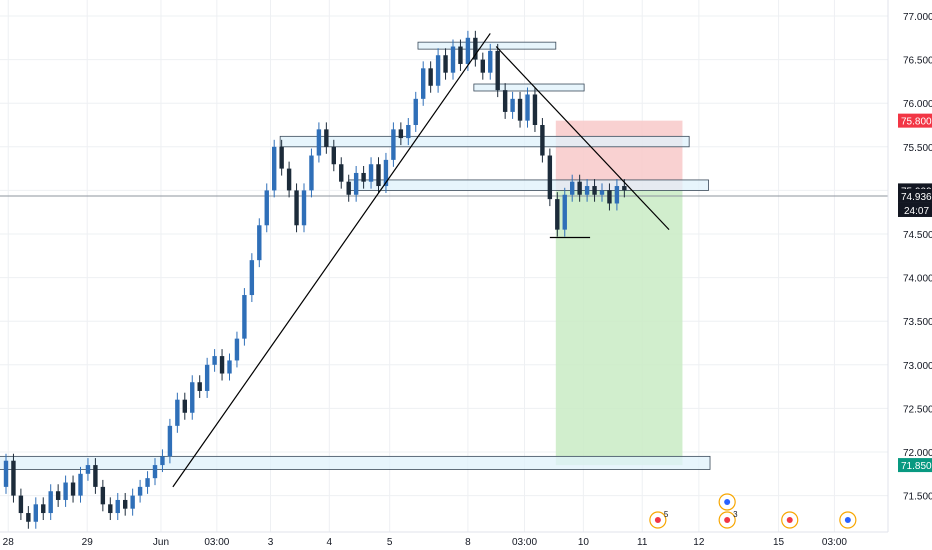  Describe the element at coordinates (916, 122) in the screenshot. I see `price-badge-text: 75.800` at that location.